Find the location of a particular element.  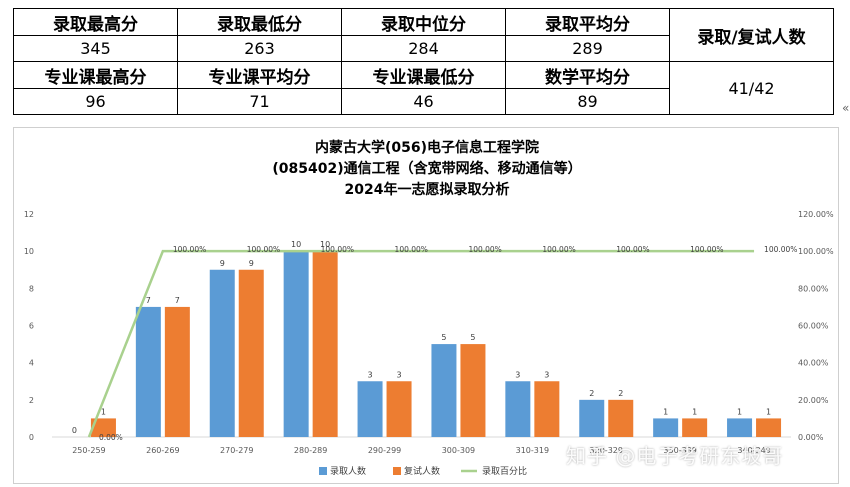

chart-title-line: 2024年一志愿拟录取分析 is located at coordinates (427, 189).